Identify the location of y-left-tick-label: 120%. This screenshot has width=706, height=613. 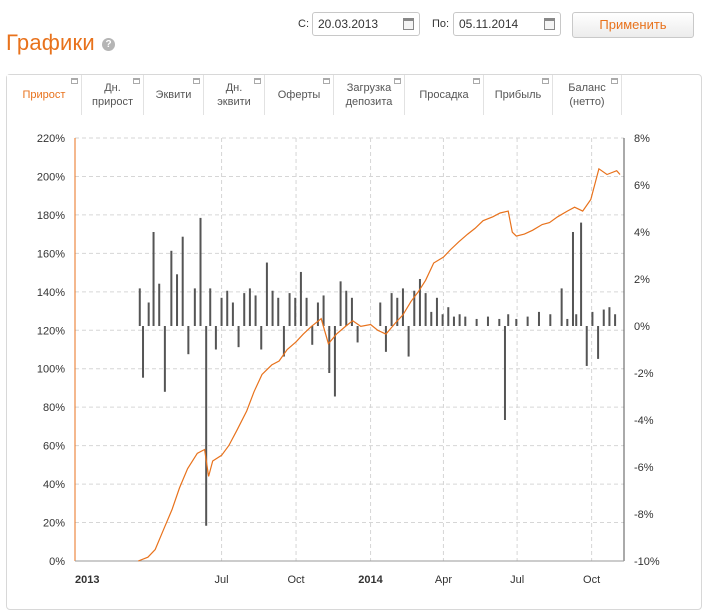
(51, 331).